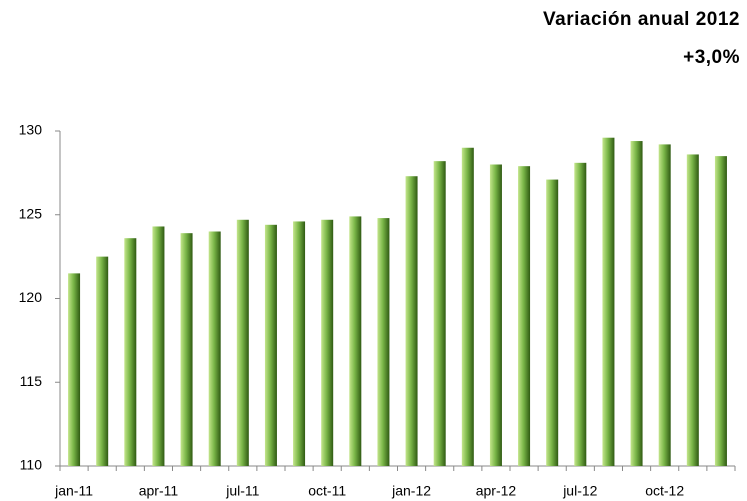  Describe the element at coordinates (411, 491) in the screenshot. I see `x-tick-label: jan-12` at that location.